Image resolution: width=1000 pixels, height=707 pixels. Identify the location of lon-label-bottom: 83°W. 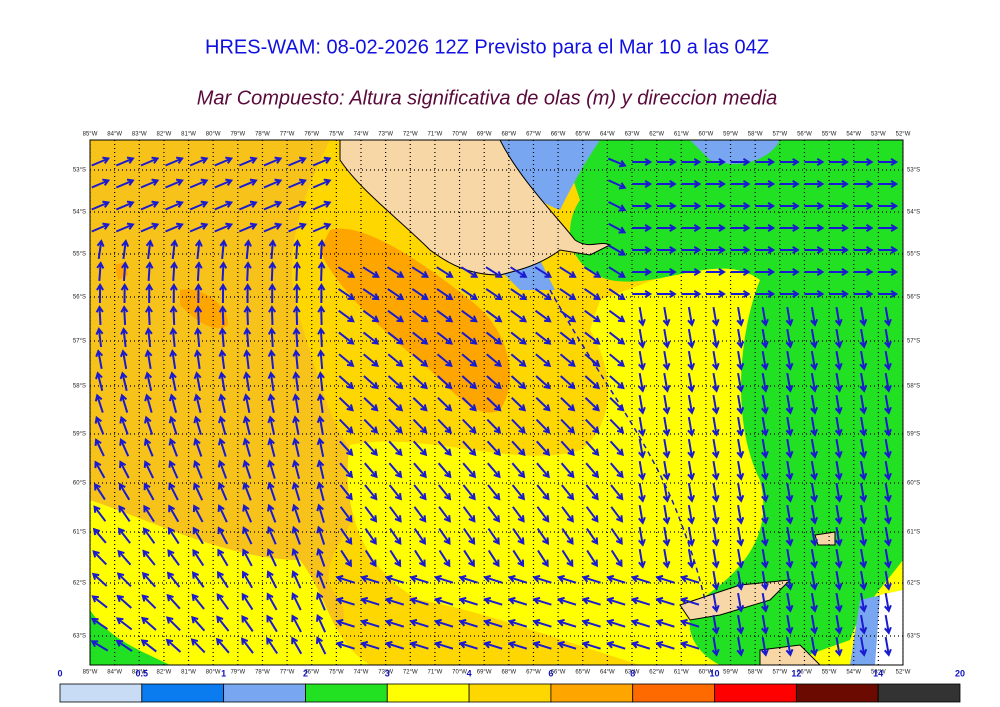
(139, 673).